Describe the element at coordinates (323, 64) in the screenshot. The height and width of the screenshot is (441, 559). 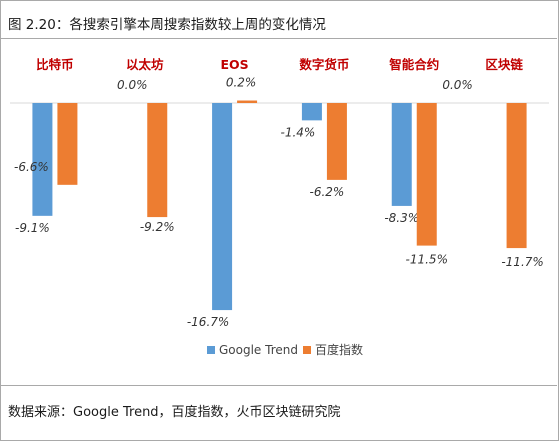
I see `category-label: 数字货币` at that location.